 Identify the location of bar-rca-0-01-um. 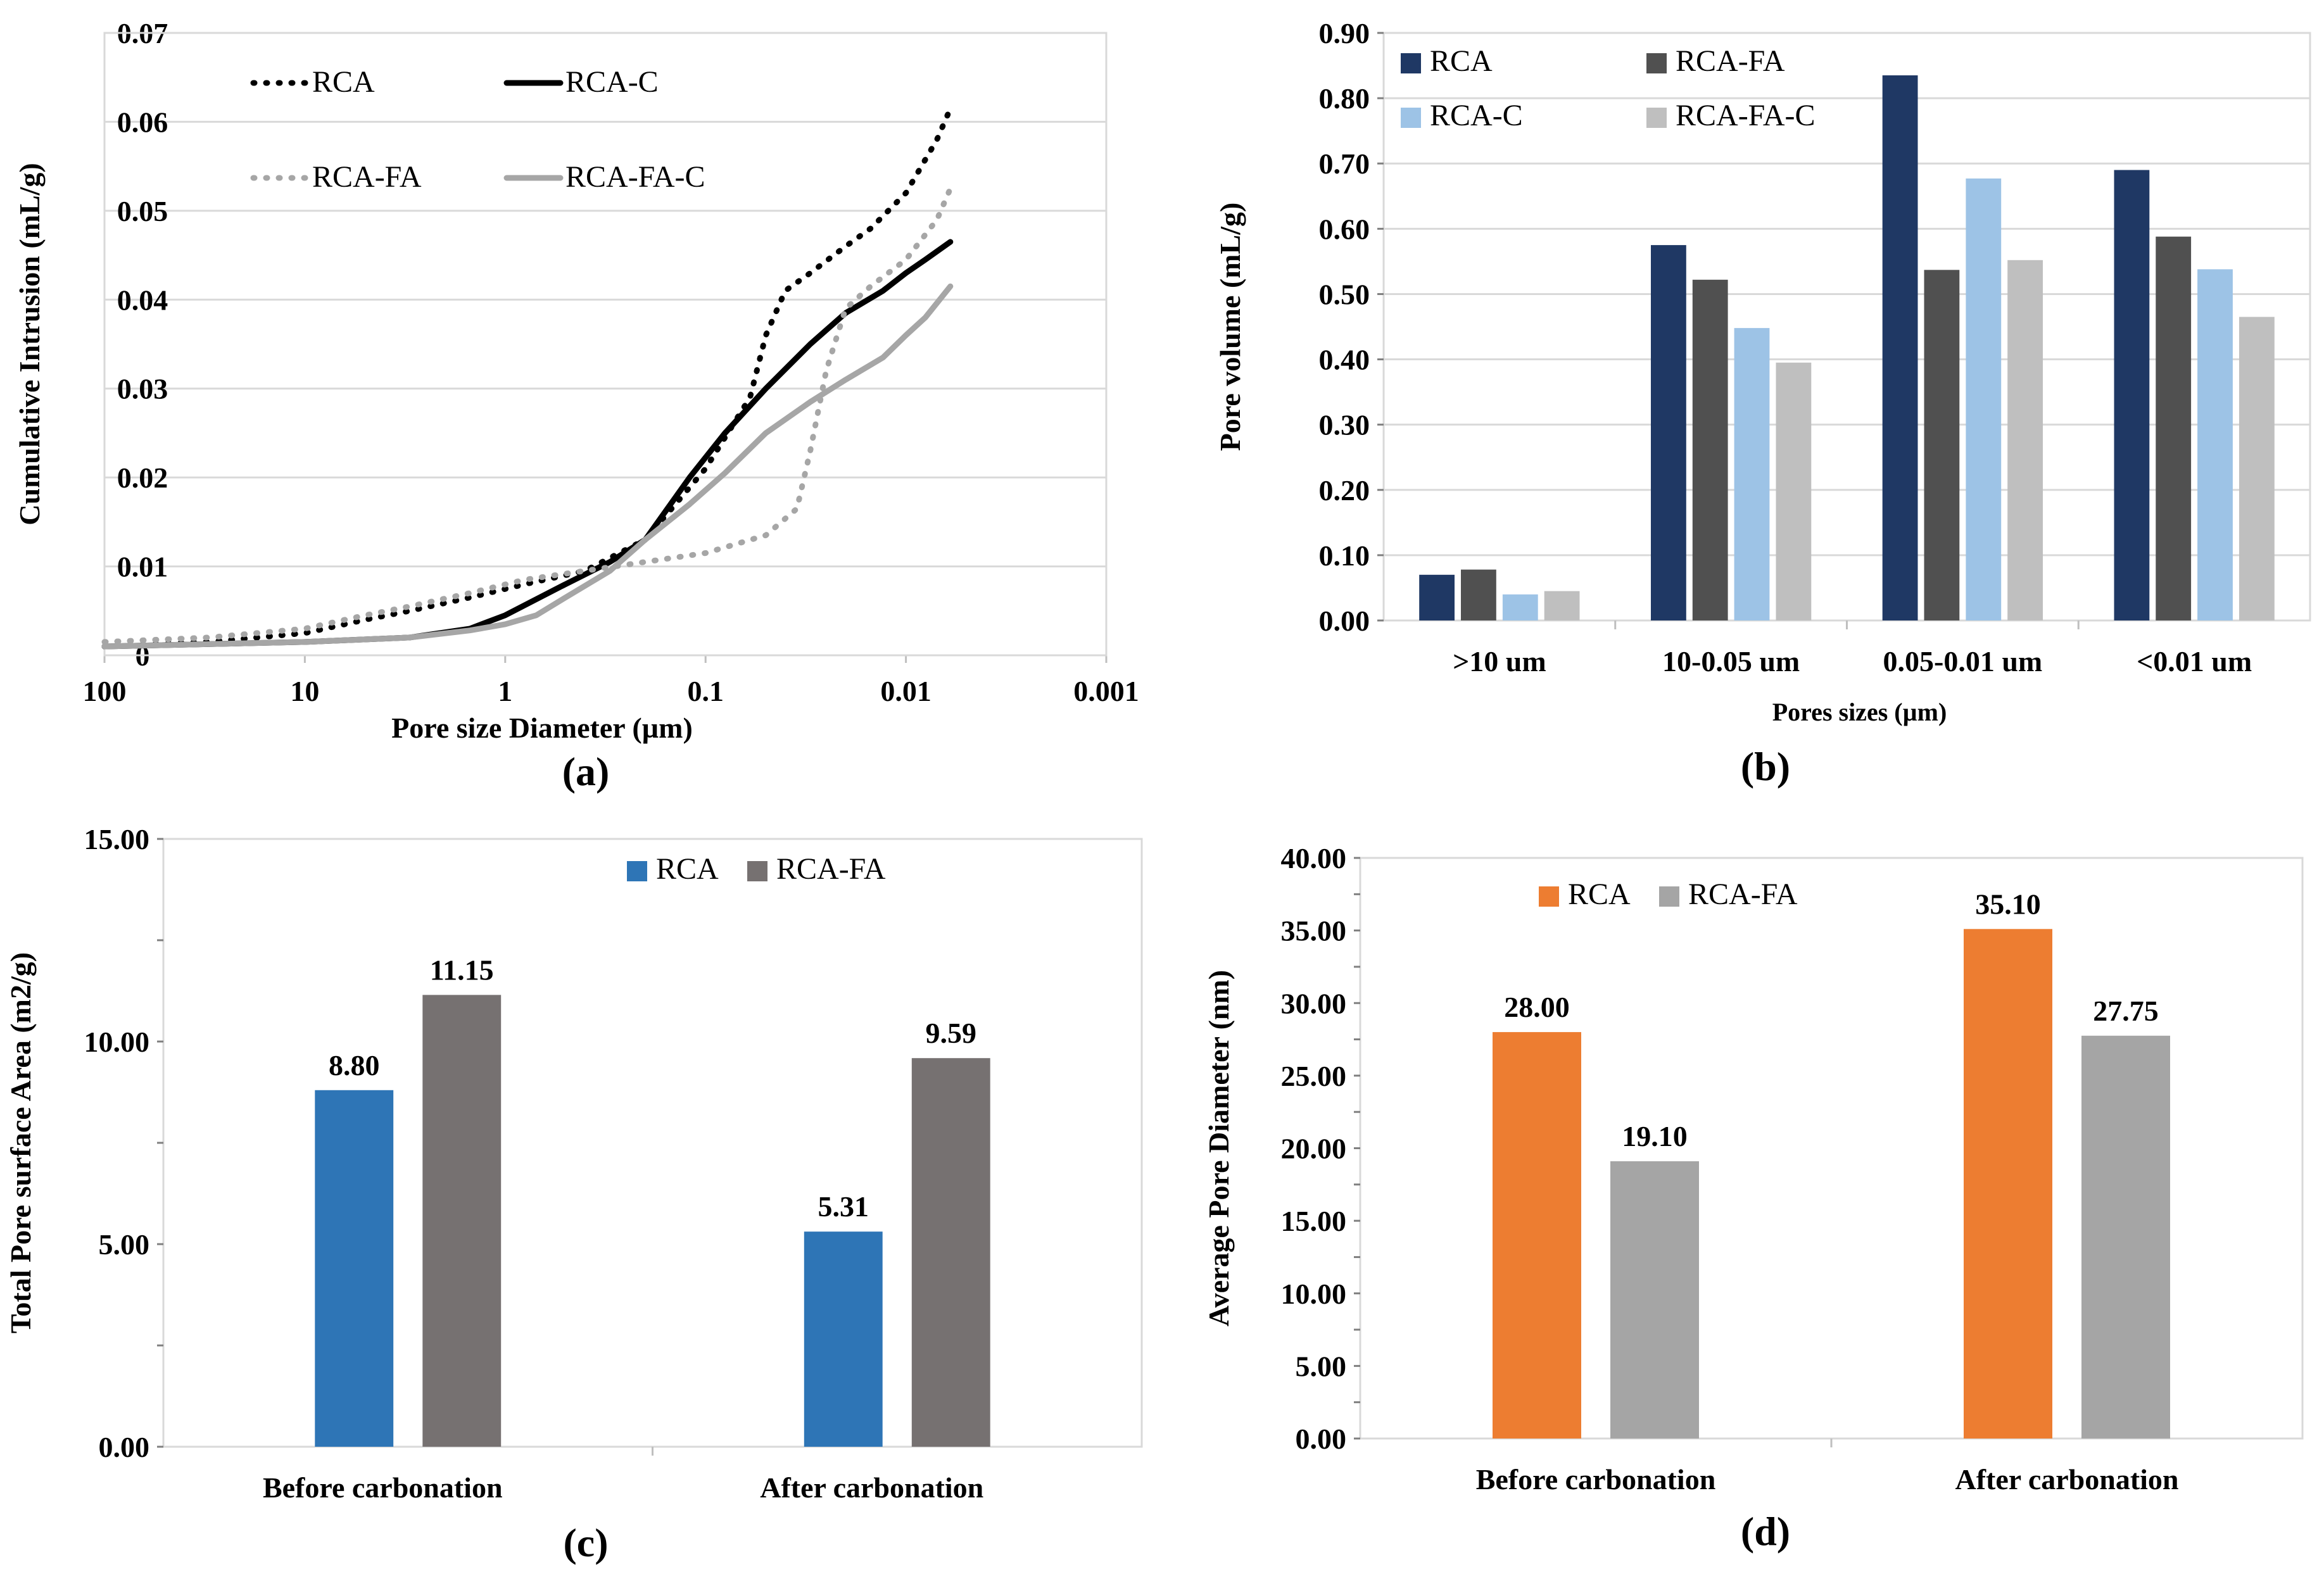
(2132, 395).